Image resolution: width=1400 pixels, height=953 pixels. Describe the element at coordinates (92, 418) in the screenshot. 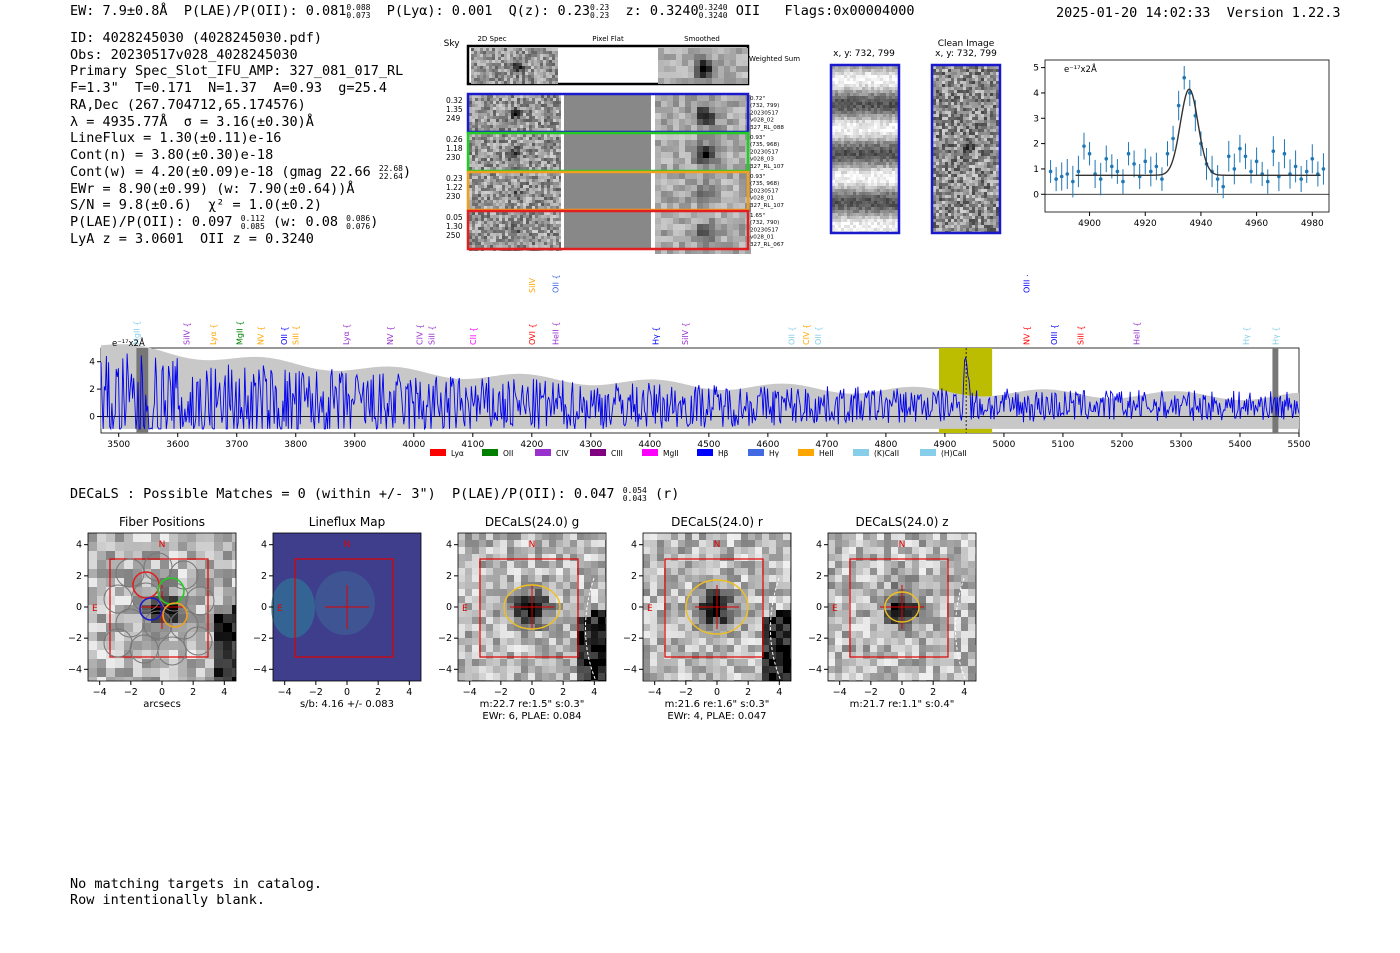

I see `y-tick-label: 0` at that location.